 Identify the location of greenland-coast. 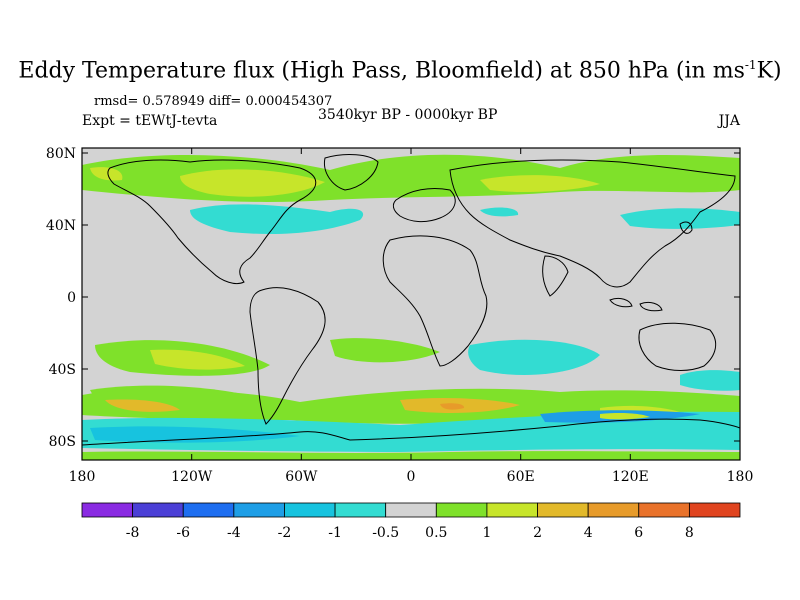
(351, 172).